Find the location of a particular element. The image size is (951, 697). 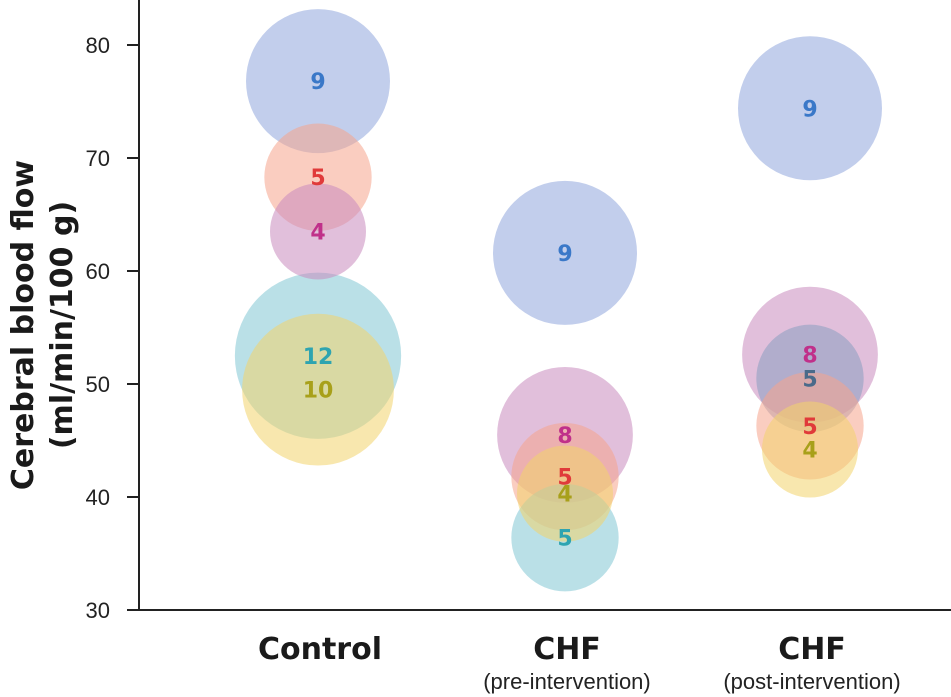

y-tick-label: 80 is located at coordinates (98, 45).